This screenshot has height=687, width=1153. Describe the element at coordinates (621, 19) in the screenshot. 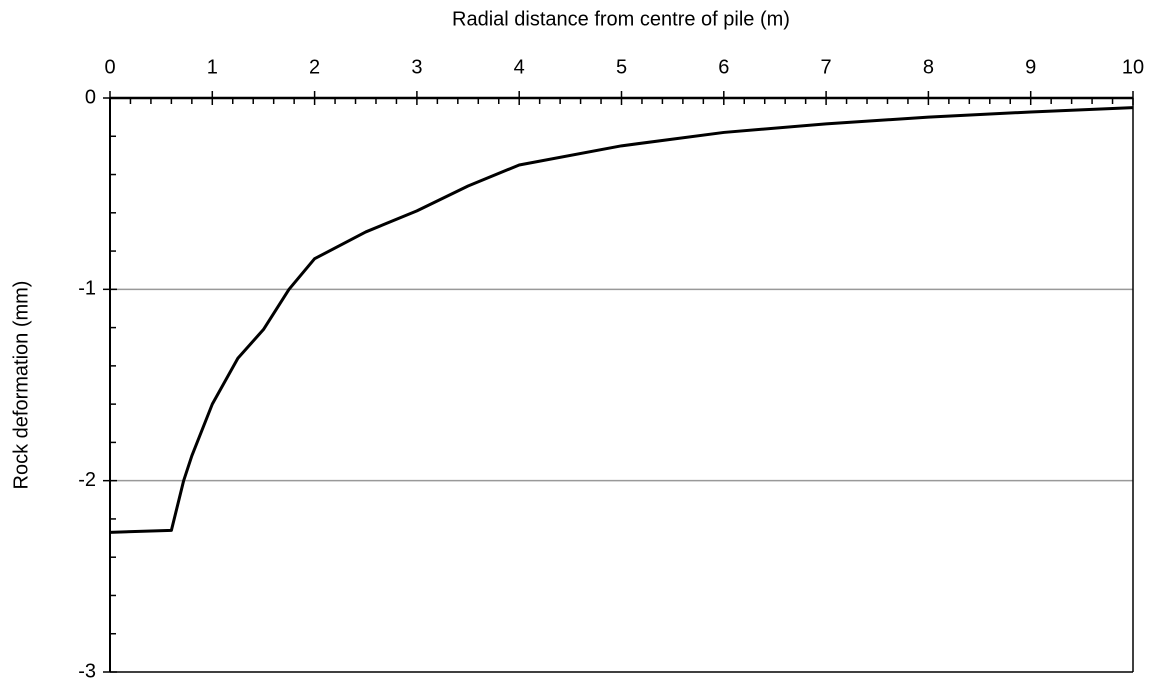

I see `x-axis-title: Radial distance from centre of pile (m)` at that location.